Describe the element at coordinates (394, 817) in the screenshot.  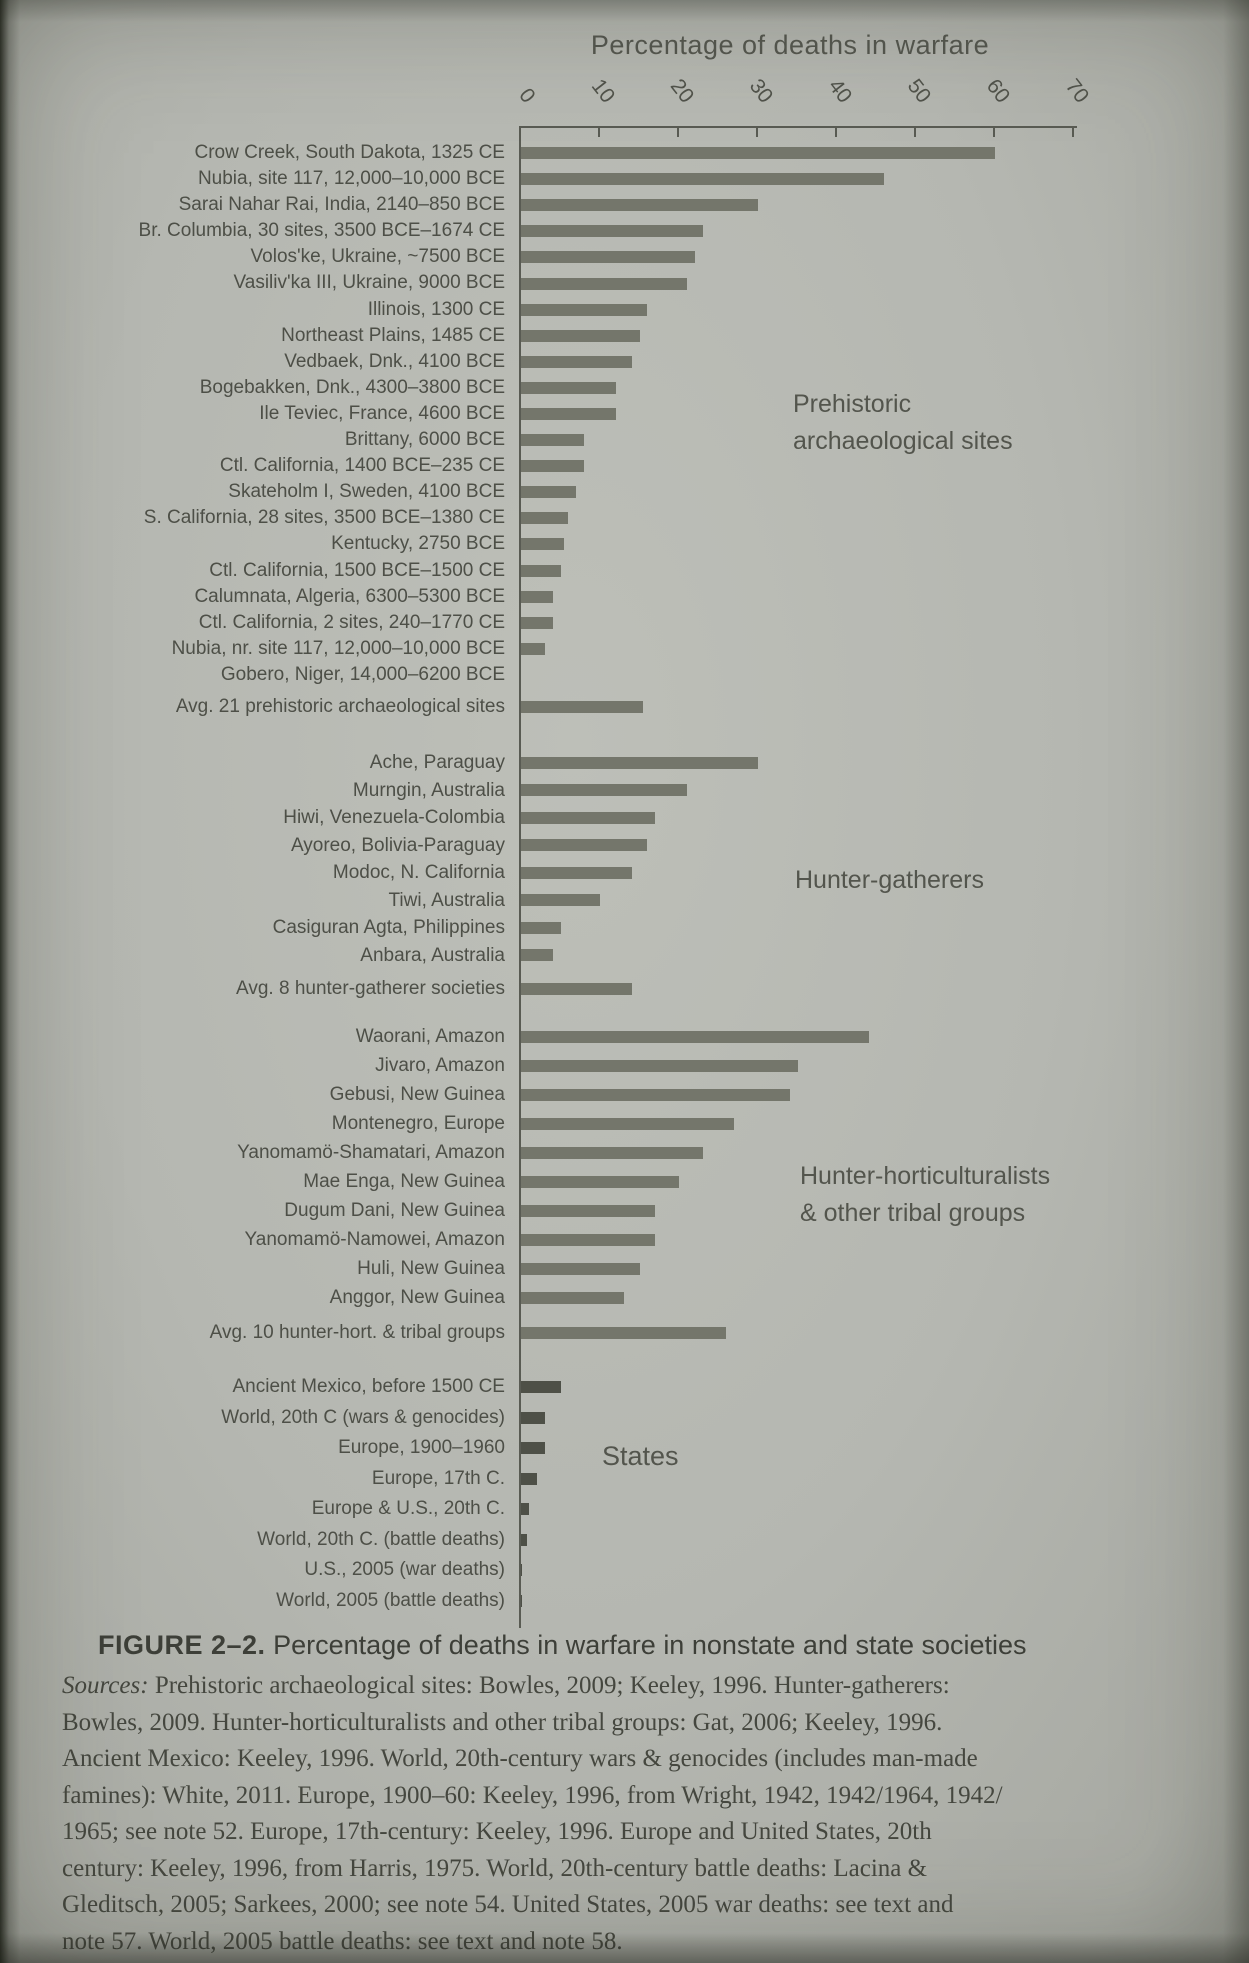
I see `row-label: Hiwi, Venezuela-Colombia` at that location.